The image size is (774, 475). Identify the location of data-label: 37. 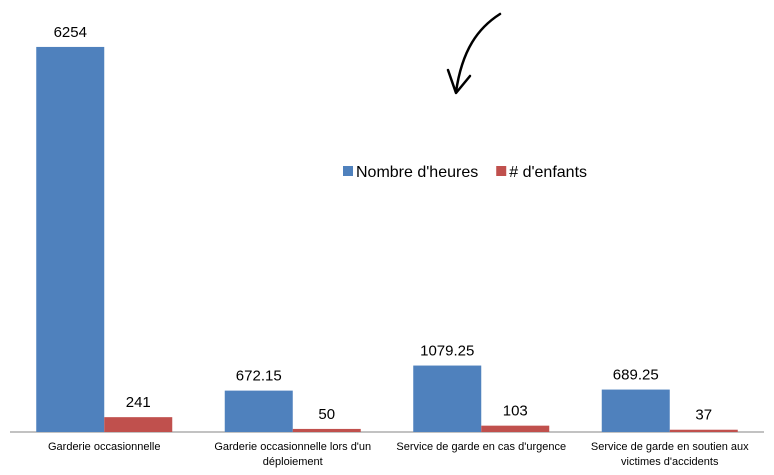
(703, 415).